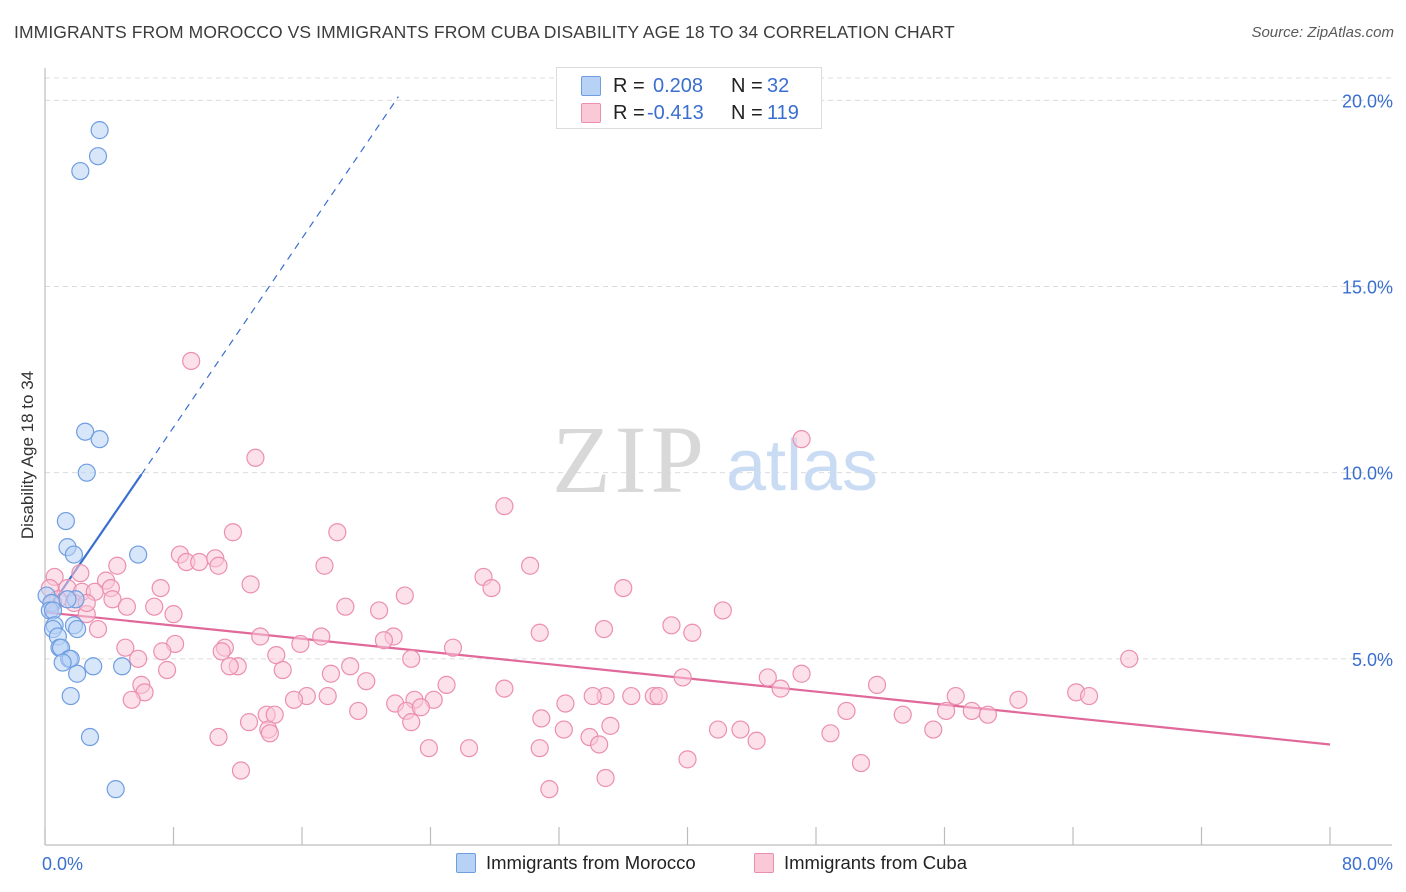 The height and width of the screenshot is (892, 1406). What do you see at coordinates (783, 113) in the screenshot?
I see `legend-n-value-cuba: 119` at bounding box center [783, 113].